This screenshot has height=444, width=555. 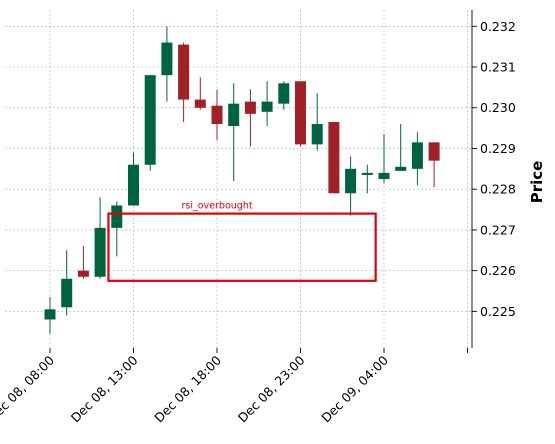 I want to click on x-tick-label: Dec 08, 08:00, so click(x=28, y=388).